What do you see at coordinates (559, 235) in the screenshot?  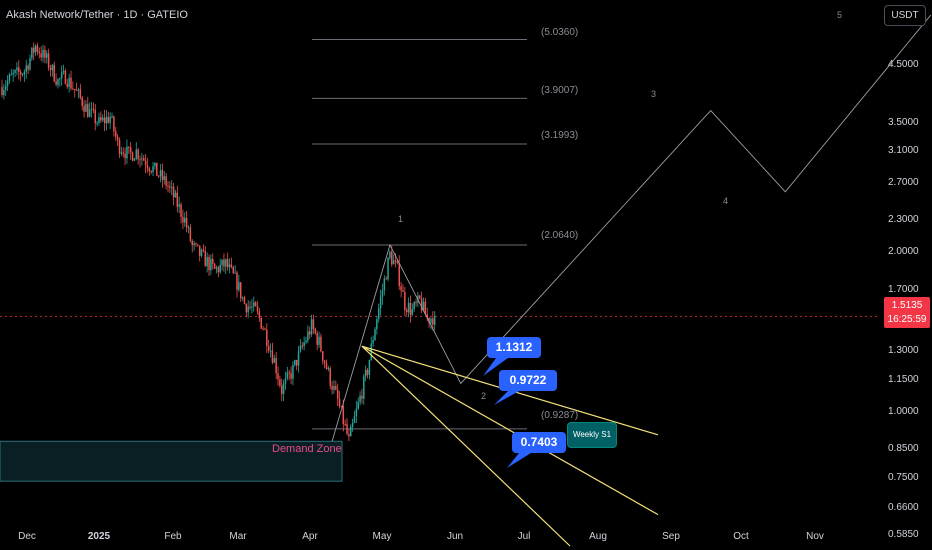 I see `fib-label-20640: (2.0640)` at bounding box center [559, 235].